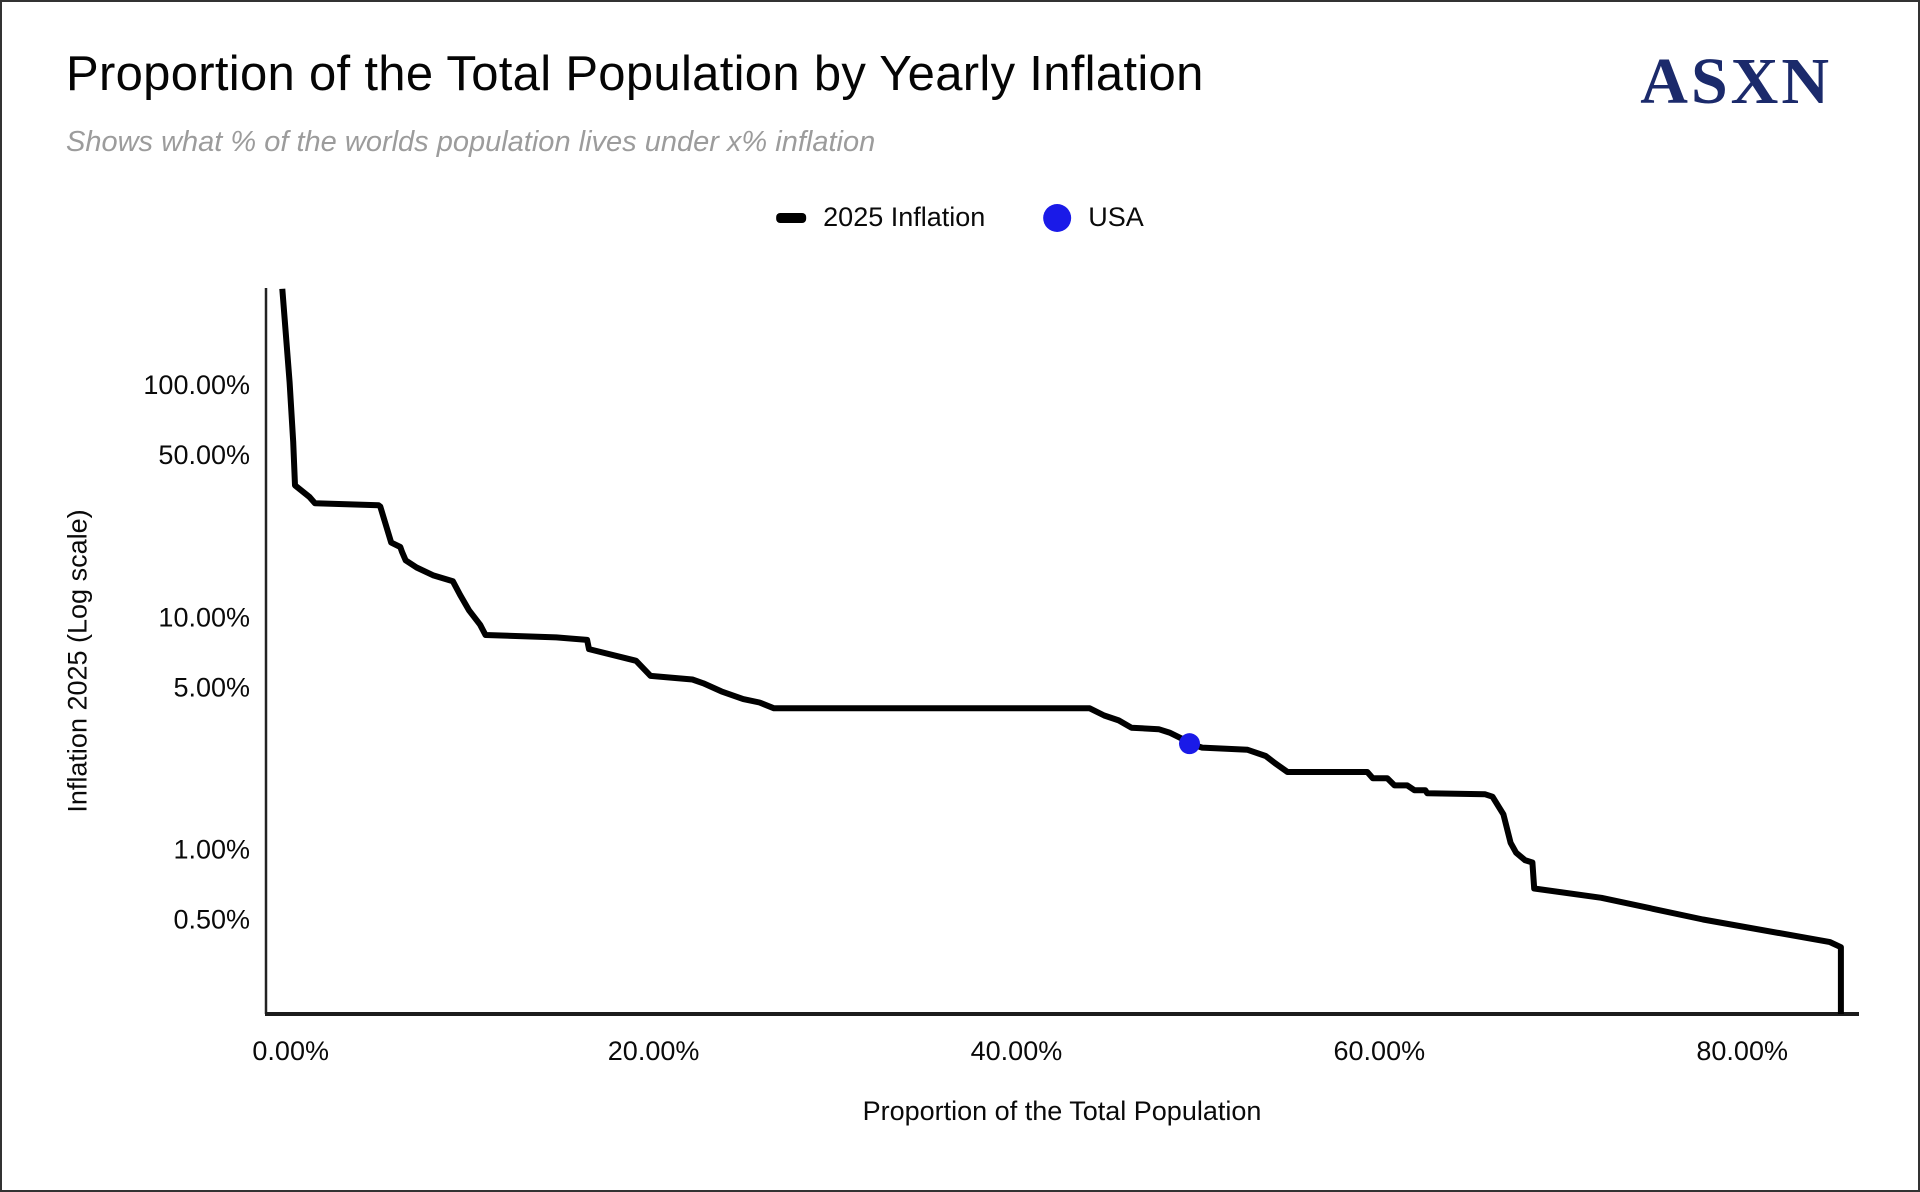 This screenshot has height=1192, width=1920. Describe the element at coordinates (211, 850) in the screenshot. I see `y-tick-label: 1.00%` at that location.